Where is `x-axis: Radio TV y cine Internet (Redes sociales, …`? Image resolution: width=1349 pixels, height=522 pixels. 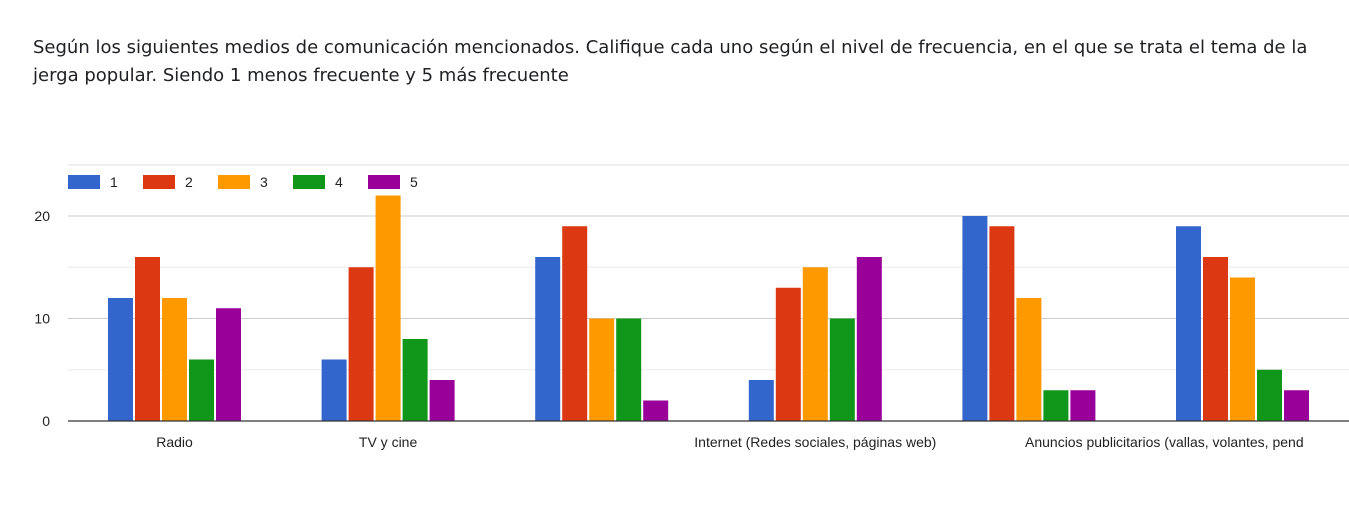
x-axis: Radio TV y cine Internet (Redes sociales, … is located at coordinates (708, 435).